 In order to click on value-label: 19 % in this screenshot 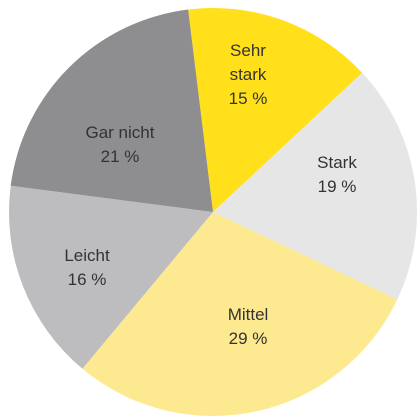, I will do `click(337, 186)`.